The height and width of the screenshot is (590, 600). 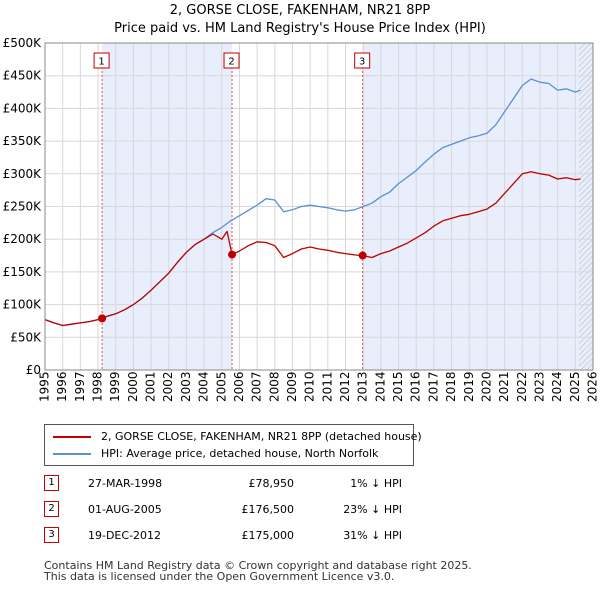 What do you see at coordinates (268, 509) in the screenshot?
I see `sale-price: £176,500` at bounding box center [268, 509].